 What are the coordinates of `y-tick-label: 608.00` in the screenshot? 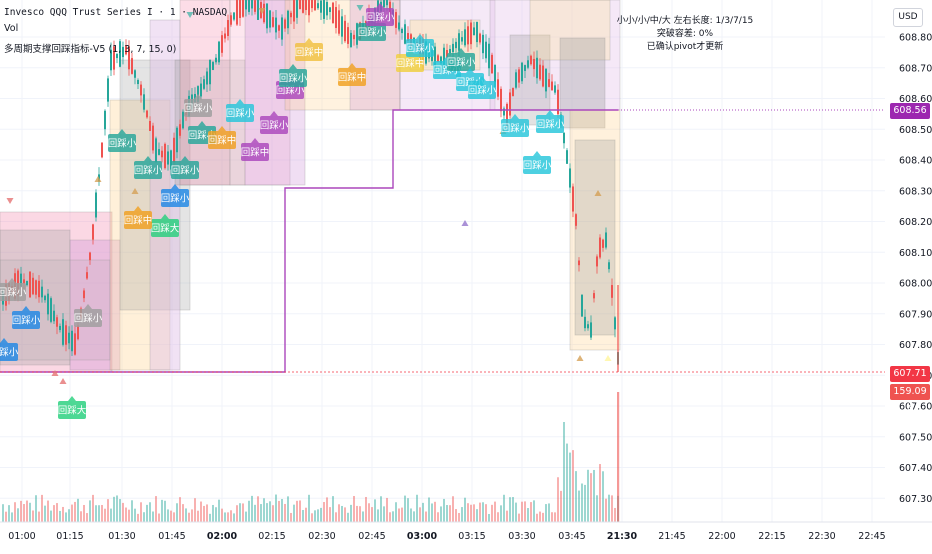 It's located at (915, 284).